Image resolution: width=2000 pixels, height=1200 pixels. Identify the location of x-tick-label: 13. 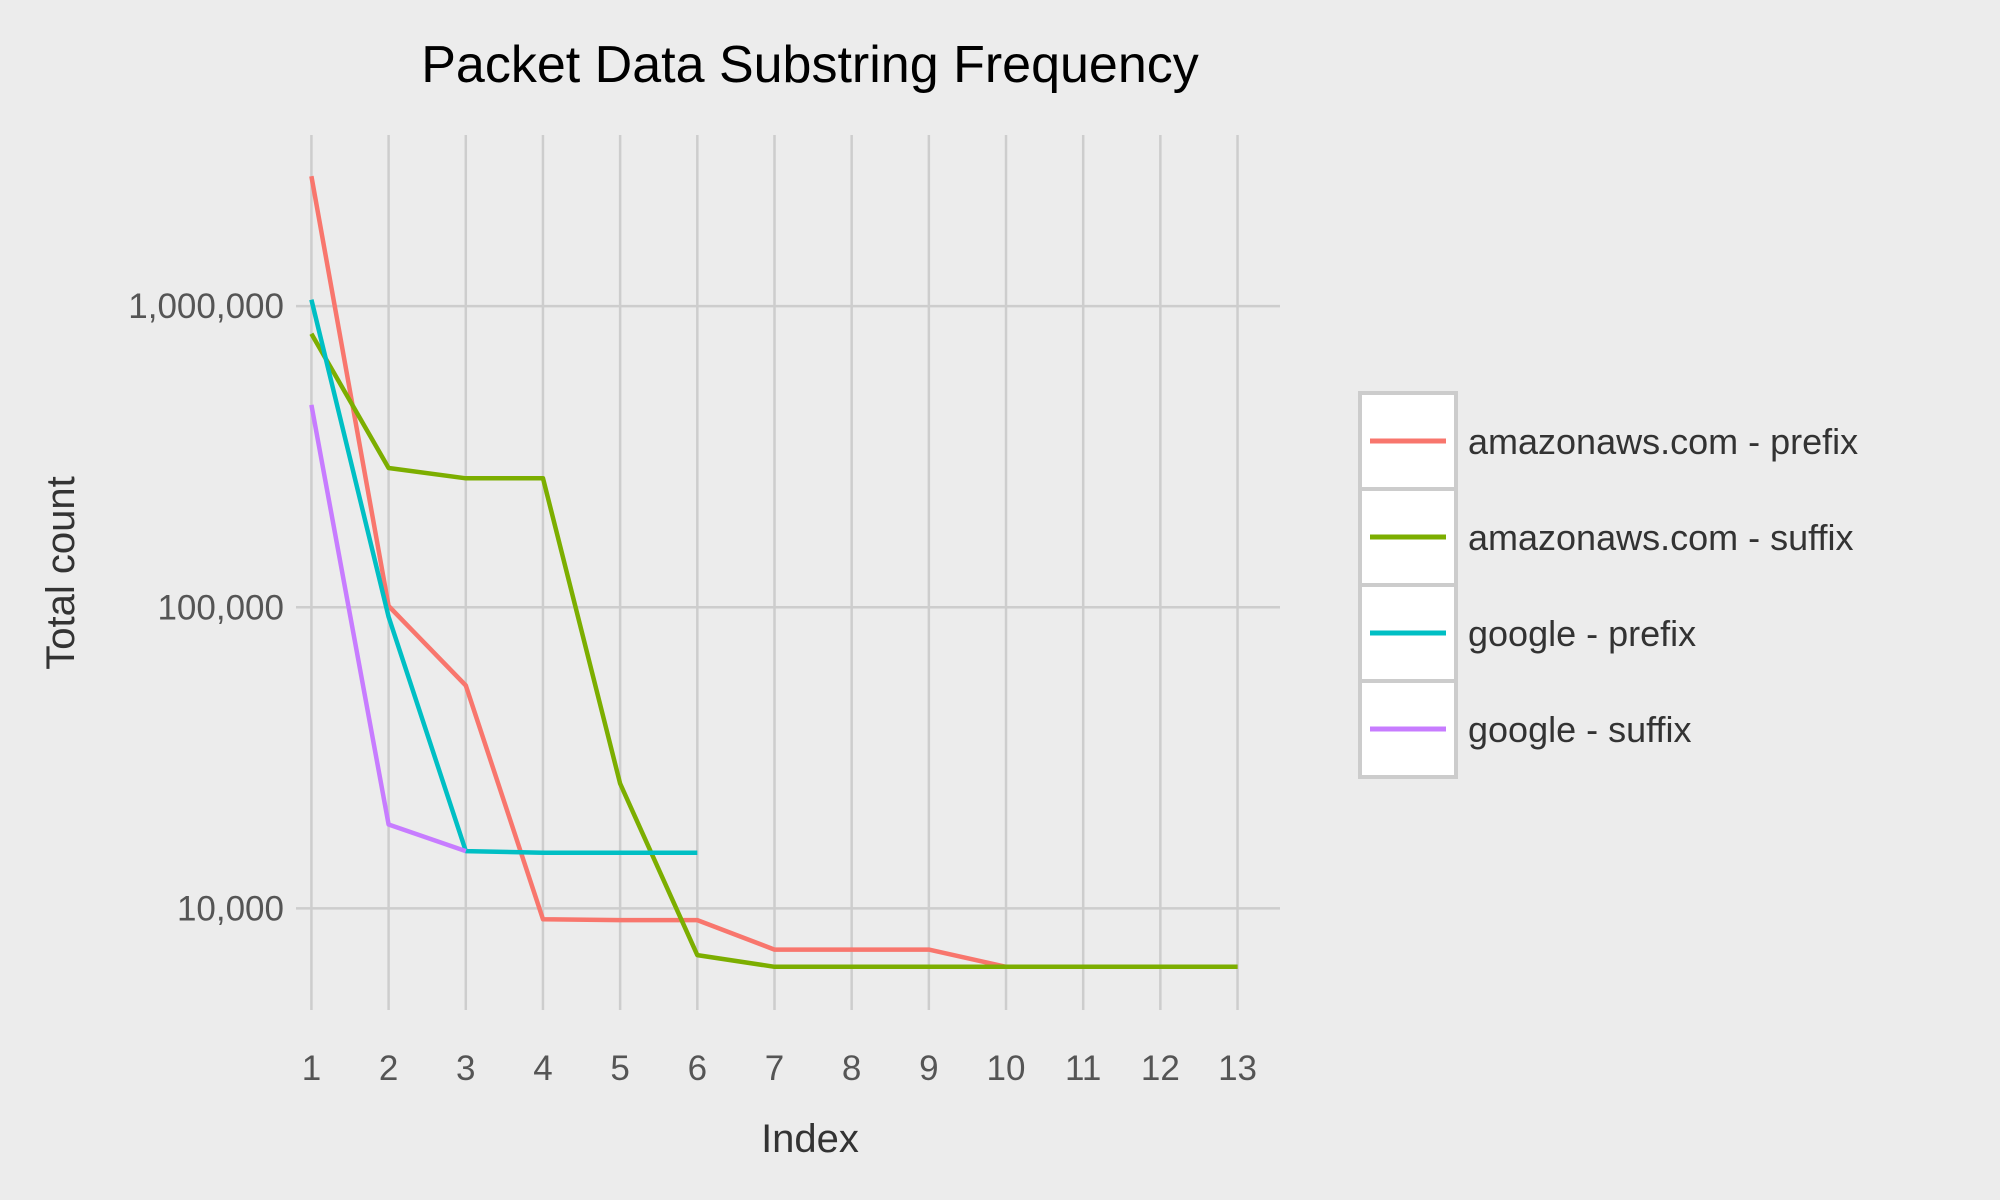
(1237, 1068).